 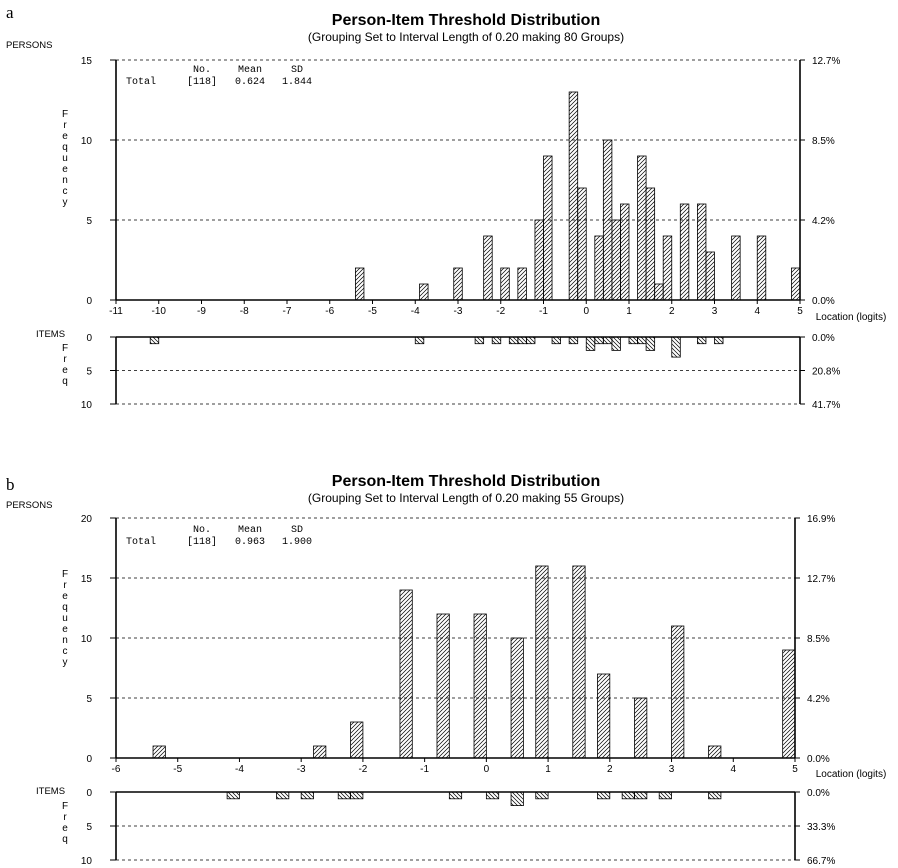 What do you see at coordinates (362, 769) in the screenshot?
I see `x-tick-label: -2` at bounding box center [362, 769].